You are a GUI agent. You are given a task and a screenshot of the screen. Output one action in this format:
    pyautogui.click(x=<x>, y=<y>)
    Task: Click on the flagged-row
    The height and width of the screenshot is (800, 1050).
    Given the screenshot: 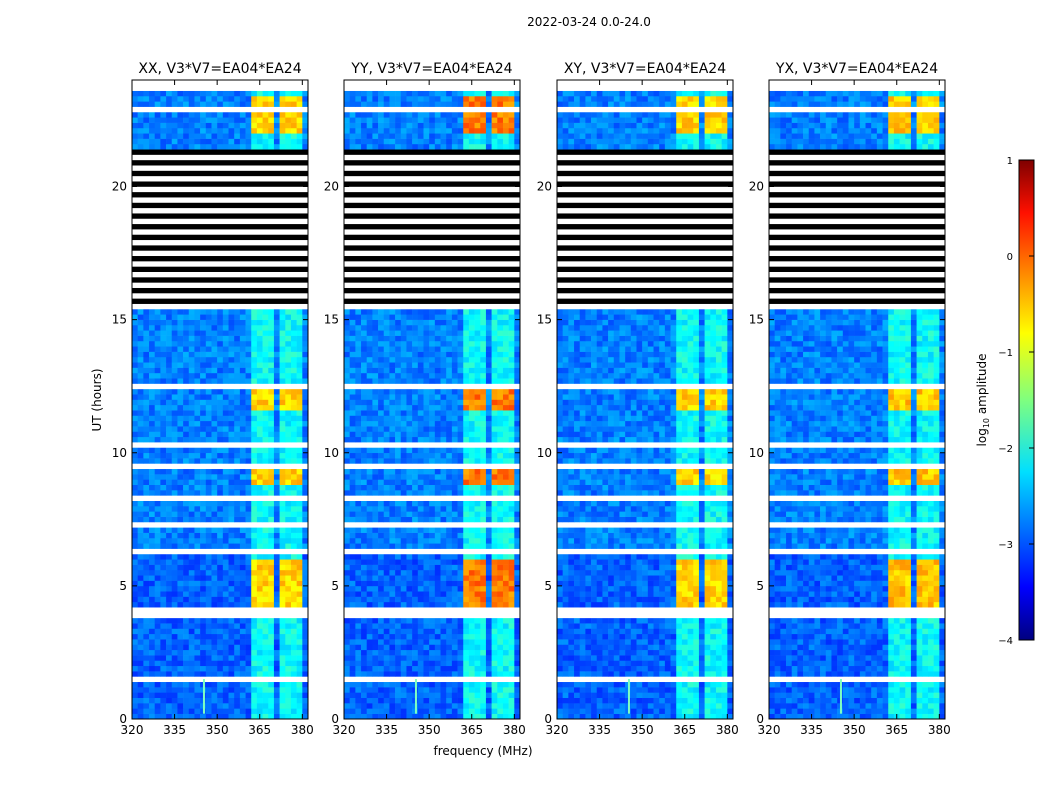 What is the action you would take?
    pyautogui.click(x=432, y=610)
    